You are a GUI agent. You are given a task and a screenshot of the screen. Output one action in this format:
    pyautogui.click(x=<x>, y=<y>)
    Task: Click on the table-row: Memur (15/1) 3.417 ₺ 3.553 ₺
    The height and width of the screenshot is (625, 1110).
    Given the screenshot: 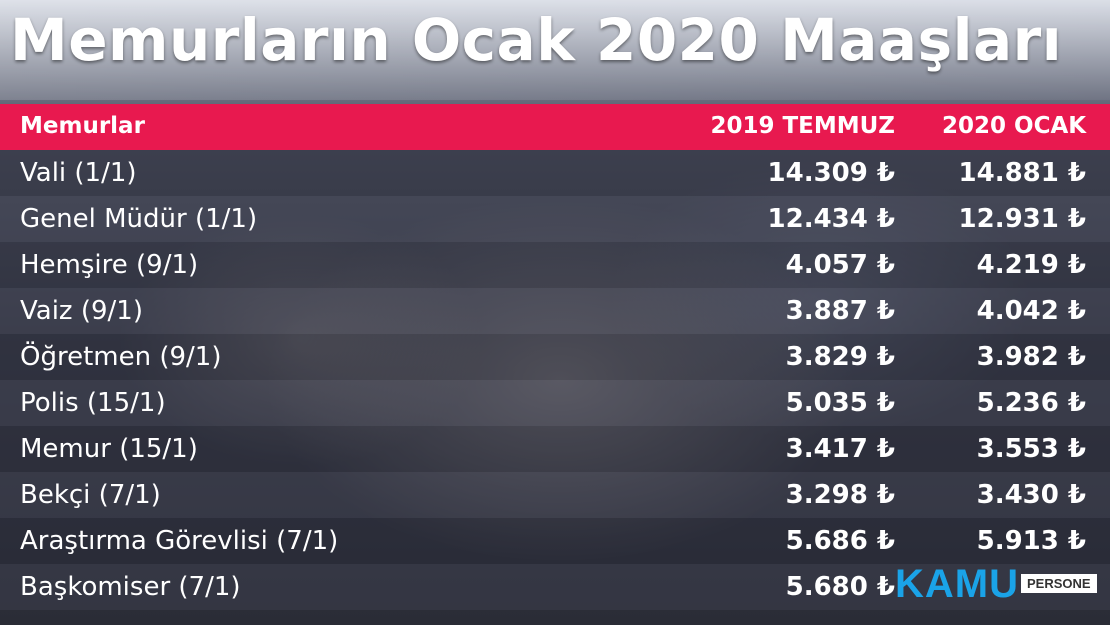 What is the action you would take?
    pyautogui.click(x=555, y=449)
    